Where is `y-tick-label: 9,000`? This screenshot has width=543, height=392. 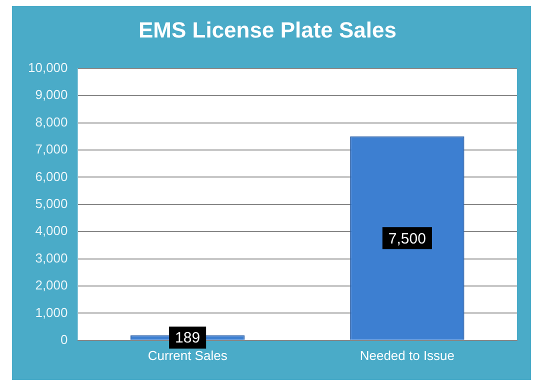 y-tick-label: 9,000 is located at coordinates (51, 94).